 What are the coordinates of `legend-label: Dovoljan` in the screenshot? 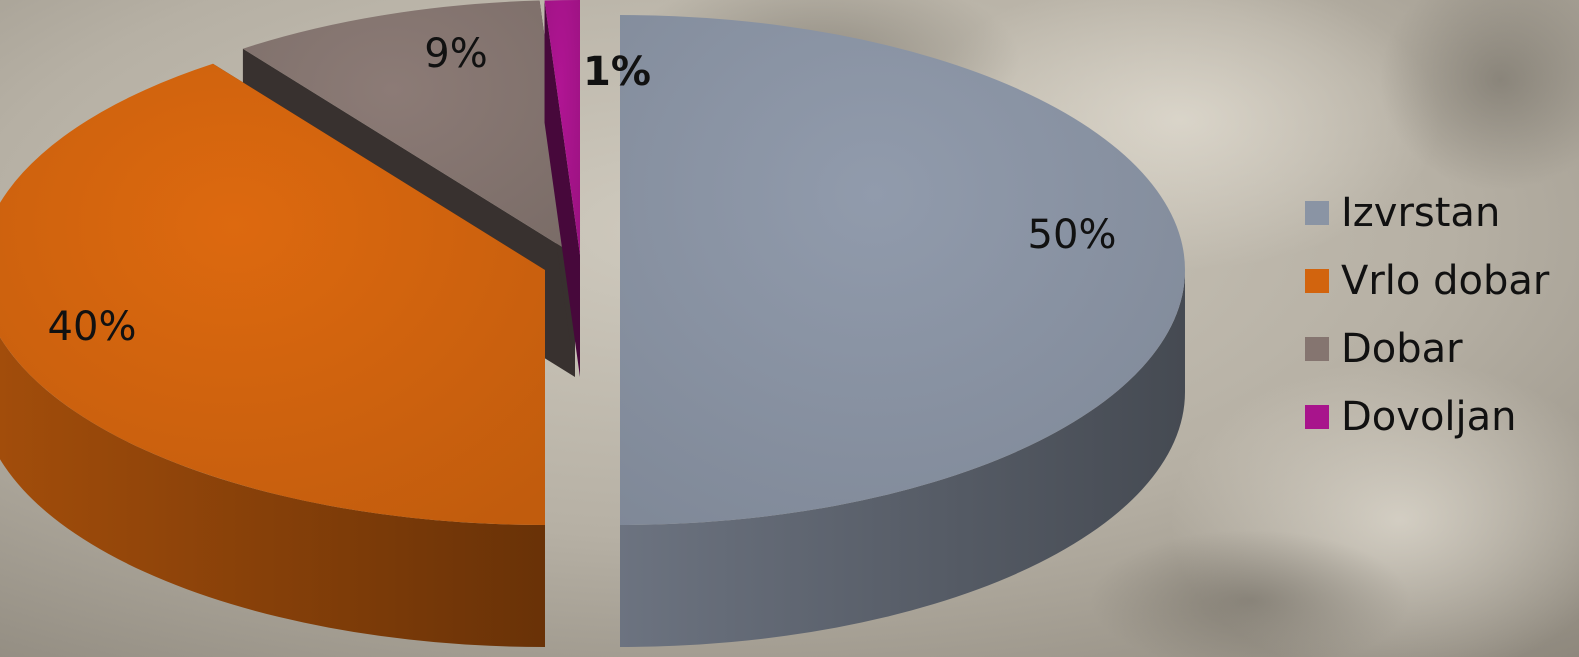 It's located at (1429, 417).